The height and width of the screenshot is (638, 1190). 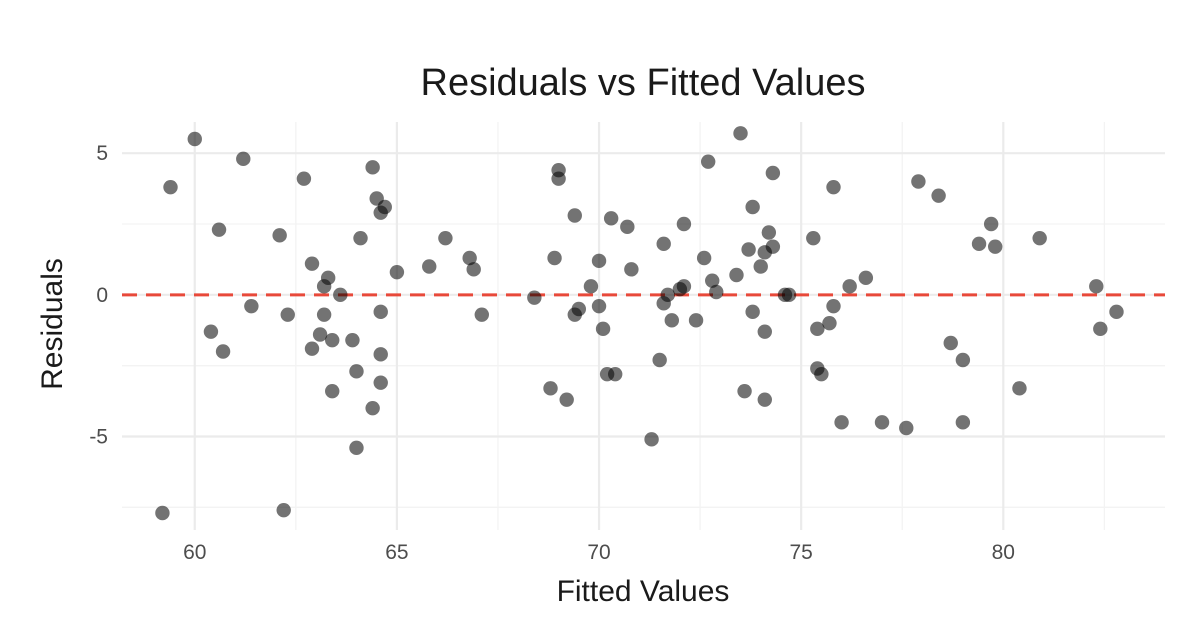 What do you see at coordinates (102, 153) in the screenshot?
I see `y-tick-label: 5` at bounding box center [102, 153].